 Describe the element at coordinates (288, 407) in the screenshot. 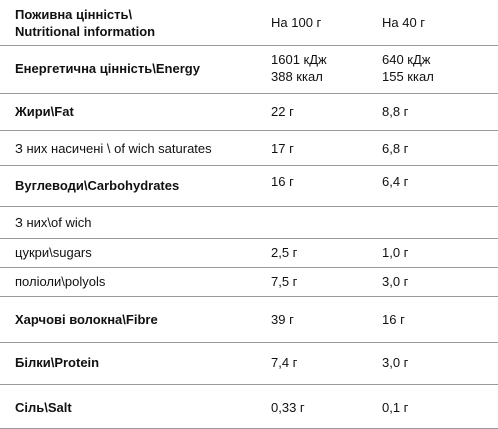

I see `value-per-100g: 0,33 г` at that location.